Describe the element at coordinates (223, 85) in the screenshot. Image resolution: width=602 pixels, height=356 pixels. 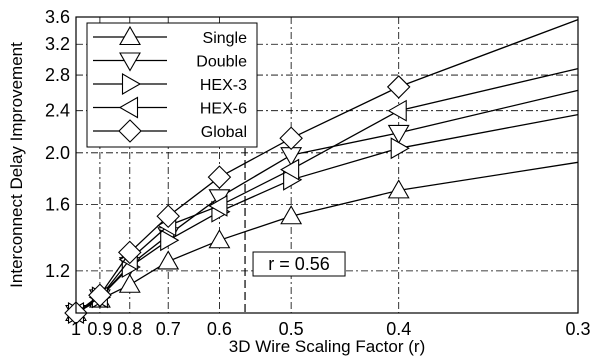
I see `legend-label: HEX-3` at that location.